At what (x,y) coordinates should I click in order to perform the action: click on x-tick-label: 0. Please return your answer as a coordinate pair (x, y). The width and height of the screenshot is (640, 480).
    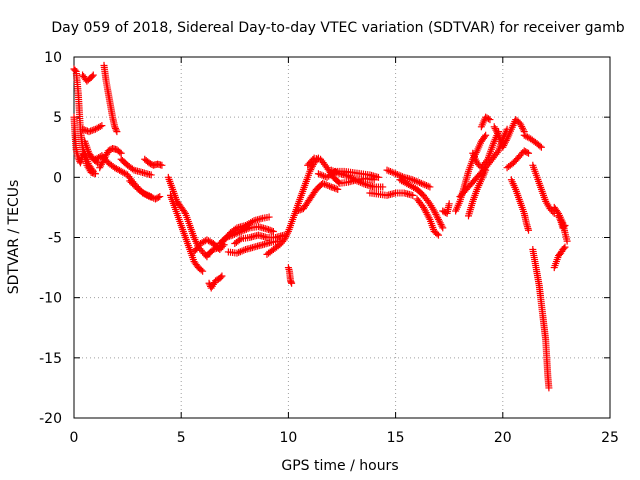
    Looking at the image, I should click on (74, 438).